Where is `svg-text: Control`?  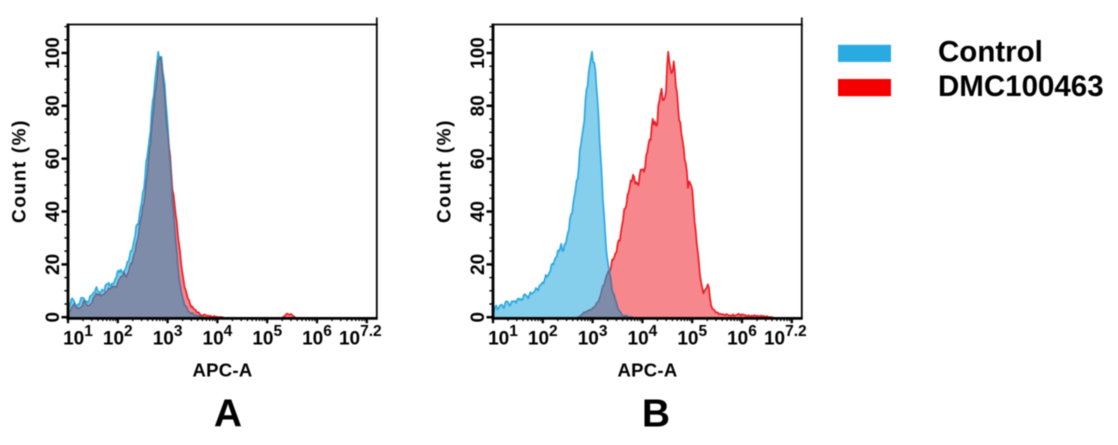
svg-text: Control is located at coordinates (990, 52).